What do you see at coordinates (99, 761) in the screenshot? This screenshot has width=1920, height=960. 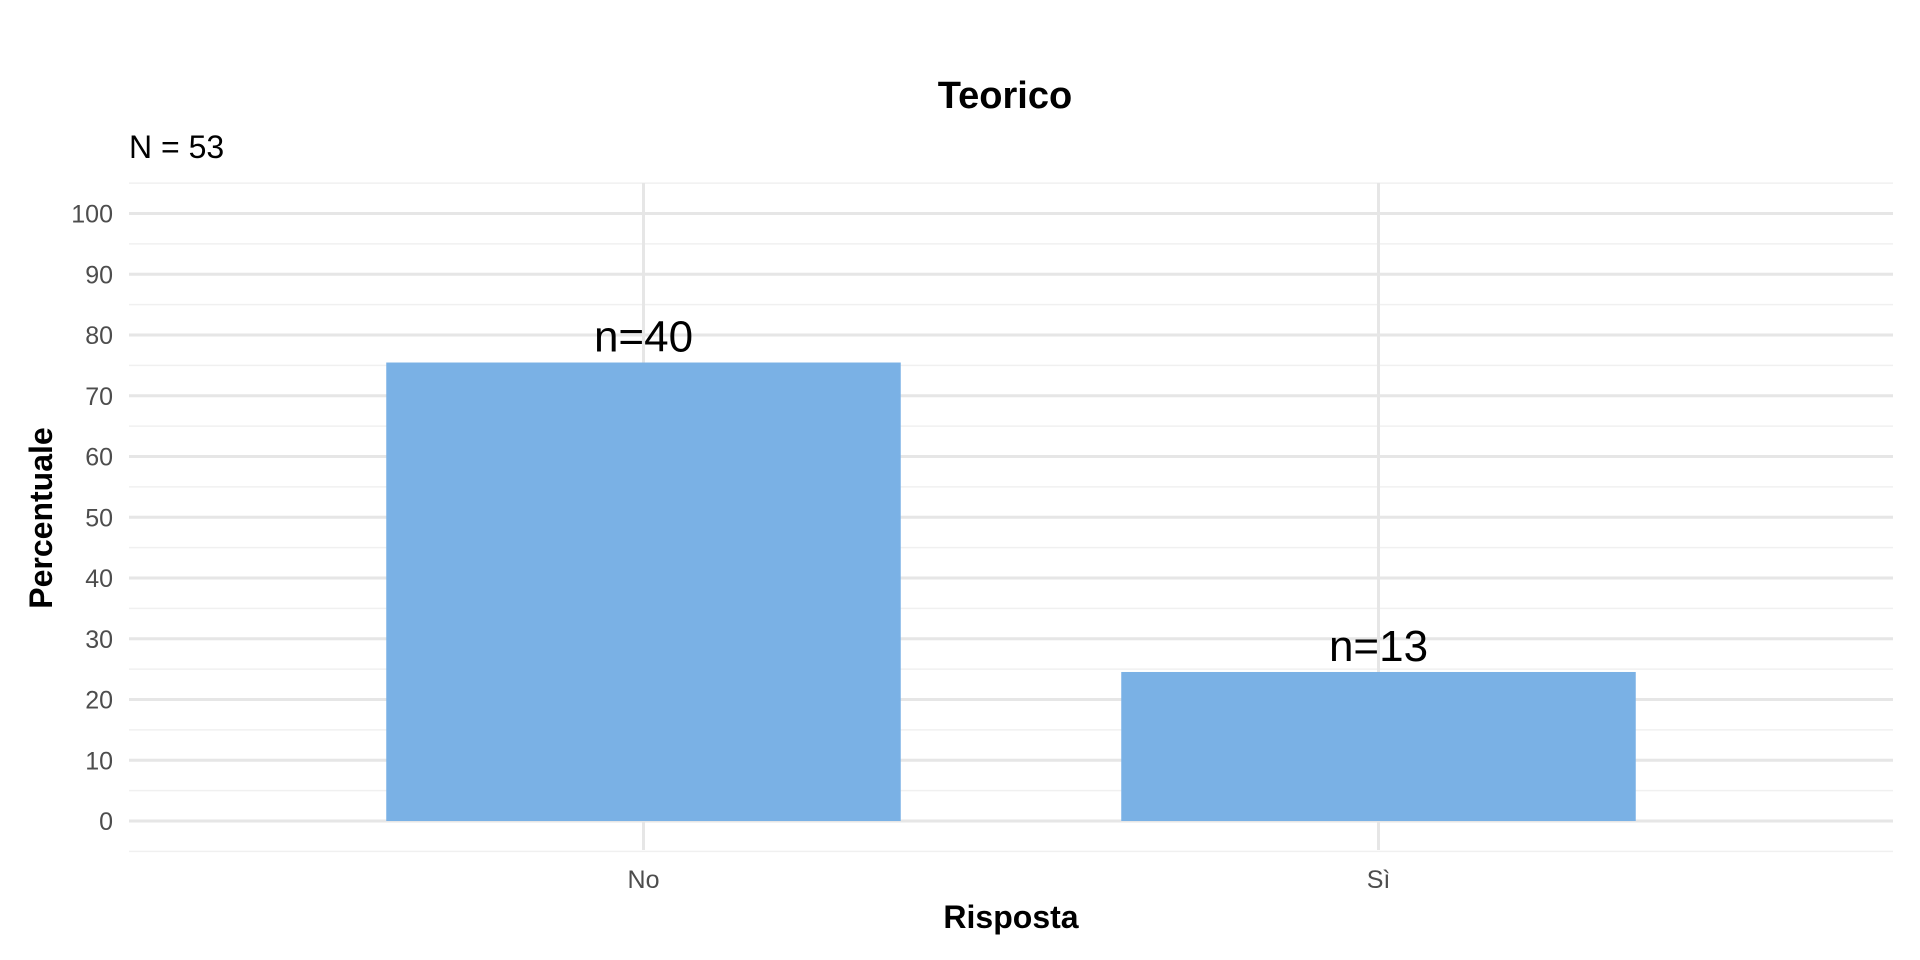 I see `y-tick-label: 10` at bounding box center [99, 761].